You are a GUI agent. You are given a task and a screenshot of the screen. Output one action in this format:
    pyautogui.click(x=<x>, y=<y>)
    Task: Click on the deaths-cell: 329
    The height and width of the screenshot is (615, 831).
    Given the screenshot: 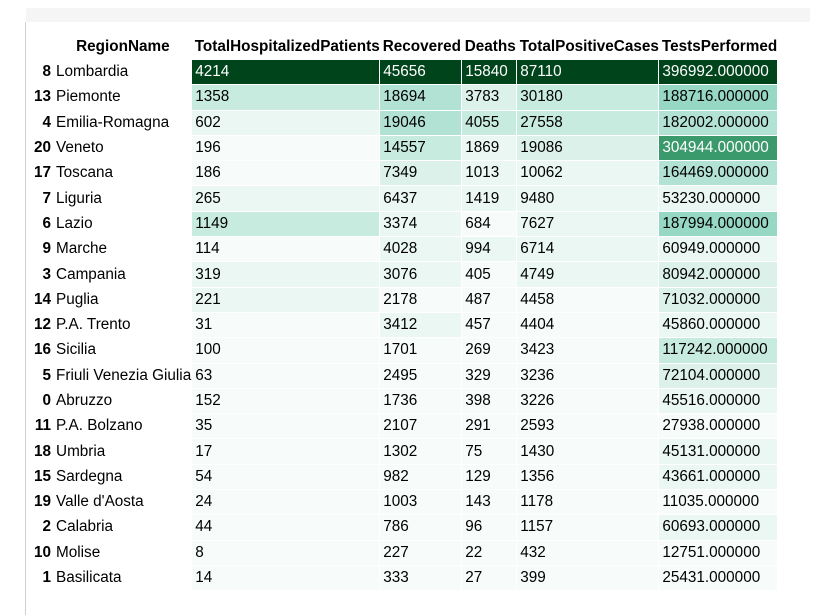 What is the action you would take?
    pyautogui.click(x=489, y=375)
    